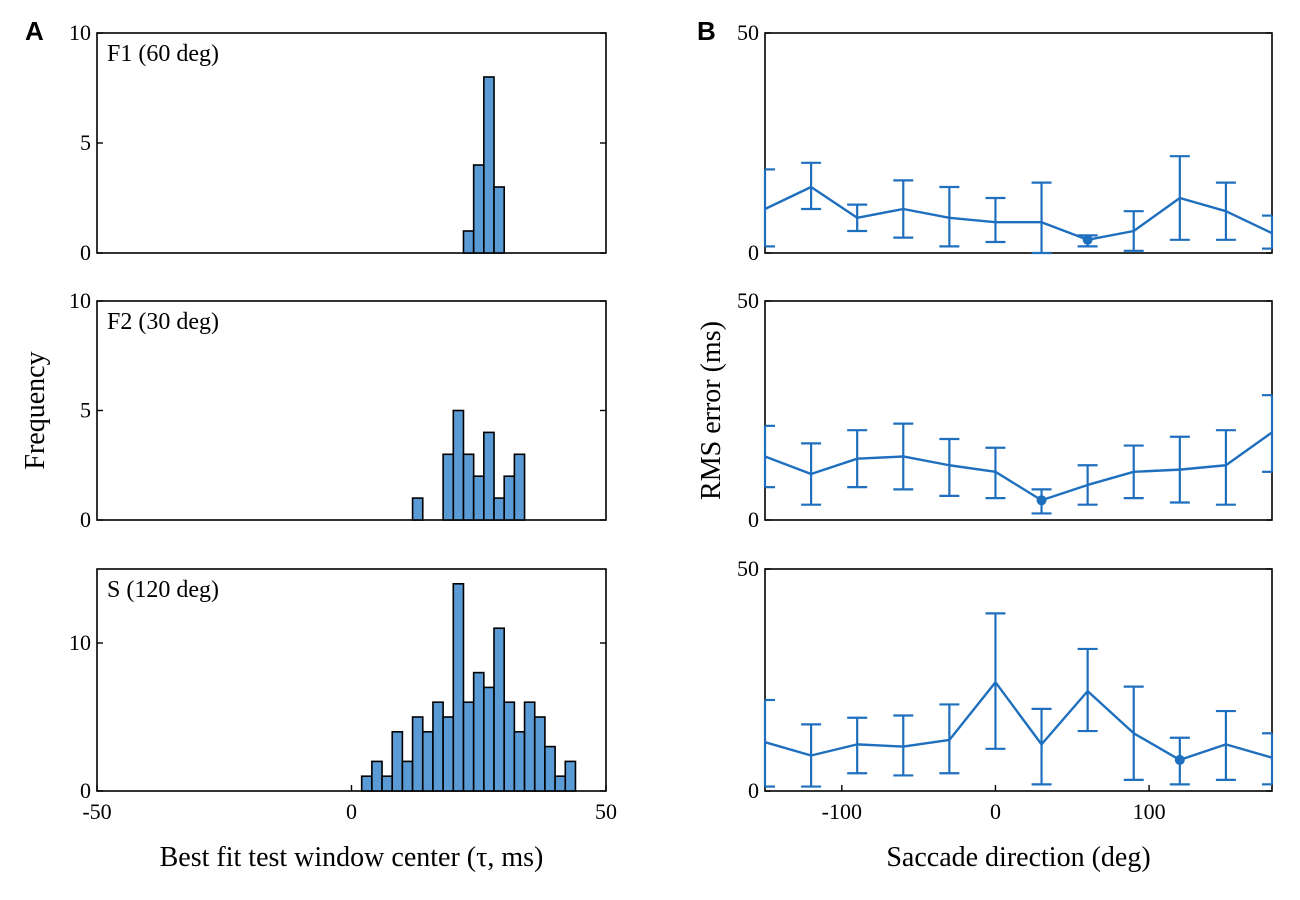  I want to click on x-axis-label: Saccade direction (deg), so click(1018, 857).